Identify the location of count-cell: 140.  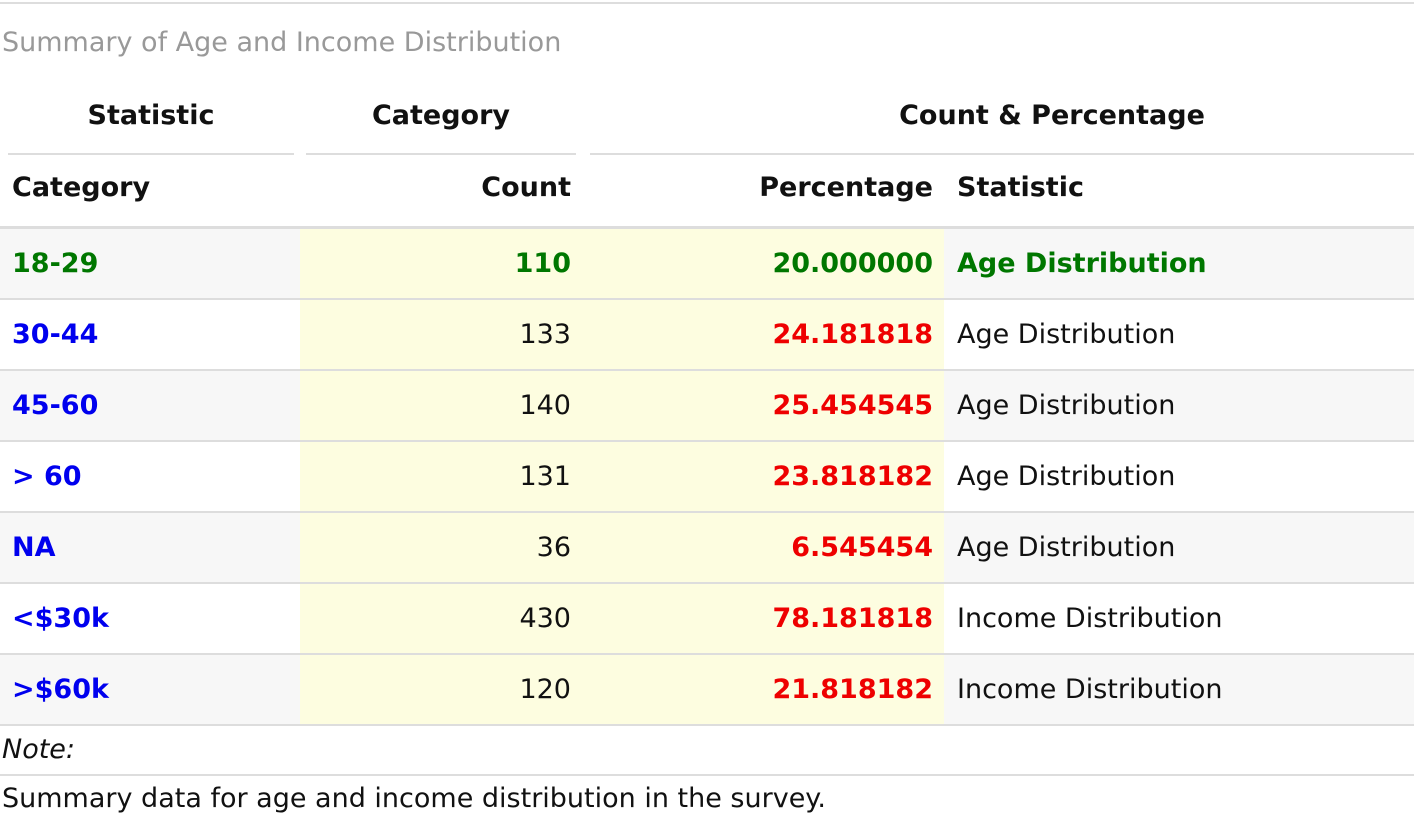
(545, 405).